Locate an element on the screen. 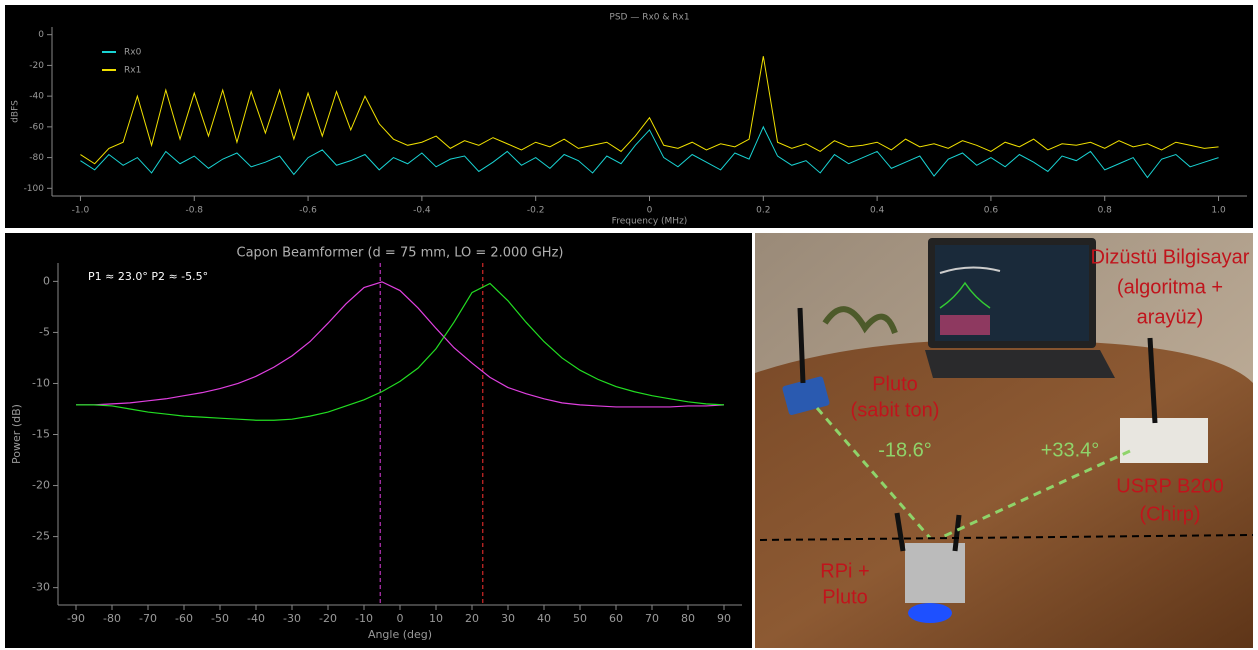  x-tick-label: -10 is located at coordinates (364, 618).